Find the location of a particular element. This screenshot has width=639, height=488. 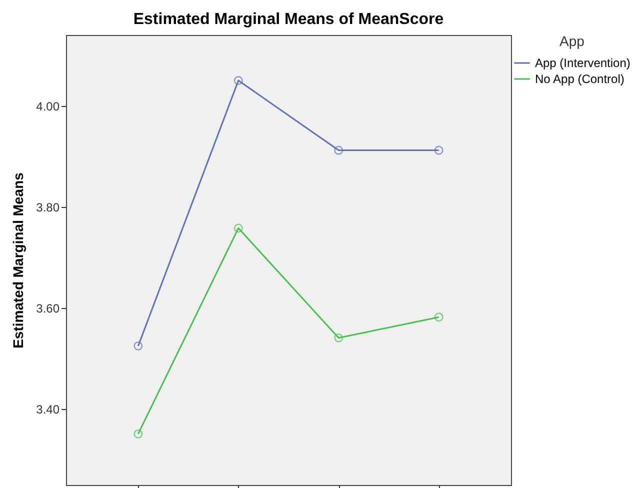

y-tick-label: 3.80 is located at coordinates (48, 207).